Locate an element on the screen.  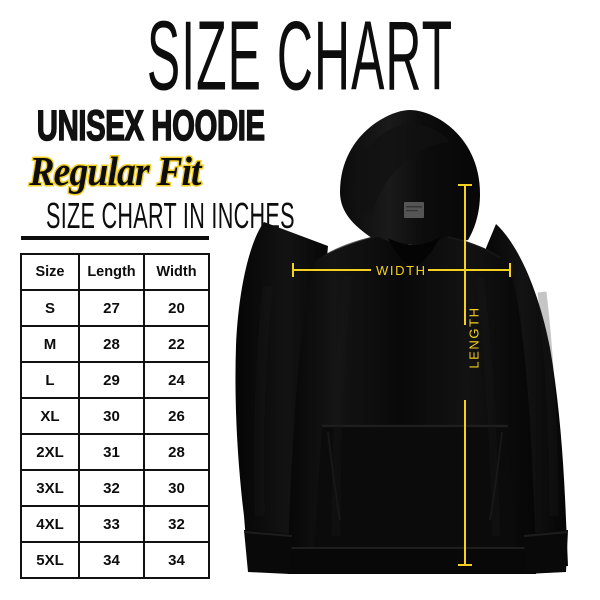
cell-length: 28 is located at coordinates (111, 344).